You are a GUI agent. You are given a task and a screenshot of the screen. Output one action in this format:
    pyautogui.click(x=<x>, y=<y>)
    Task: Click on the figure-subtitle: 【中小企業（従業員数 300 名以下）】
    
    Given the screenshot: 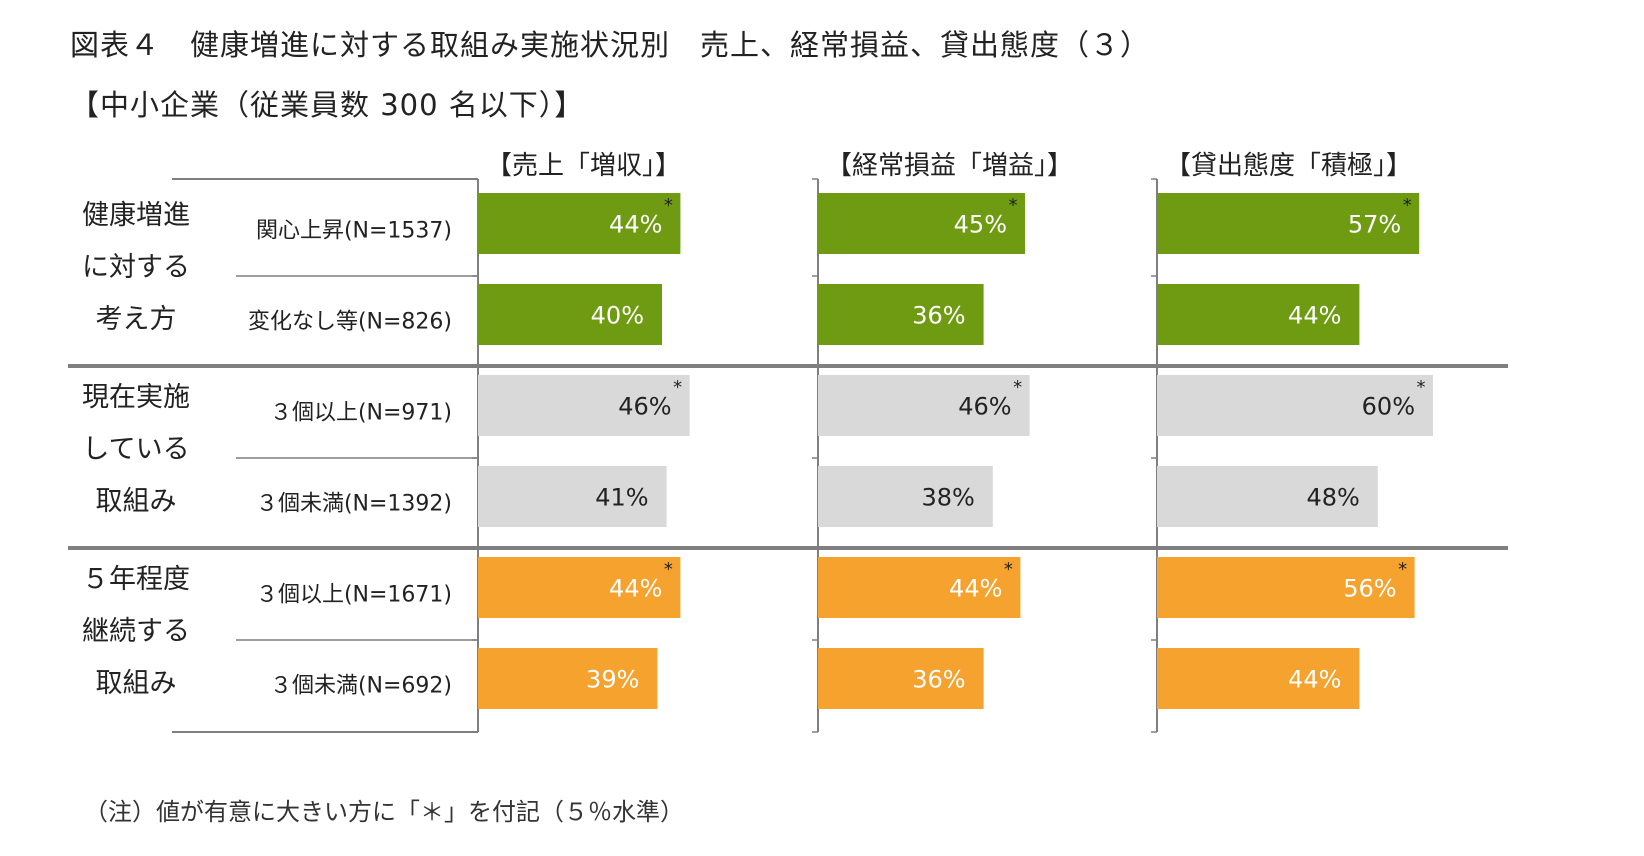 What is the action you would take?
    pyautogui.click(x=327, y=105)
    